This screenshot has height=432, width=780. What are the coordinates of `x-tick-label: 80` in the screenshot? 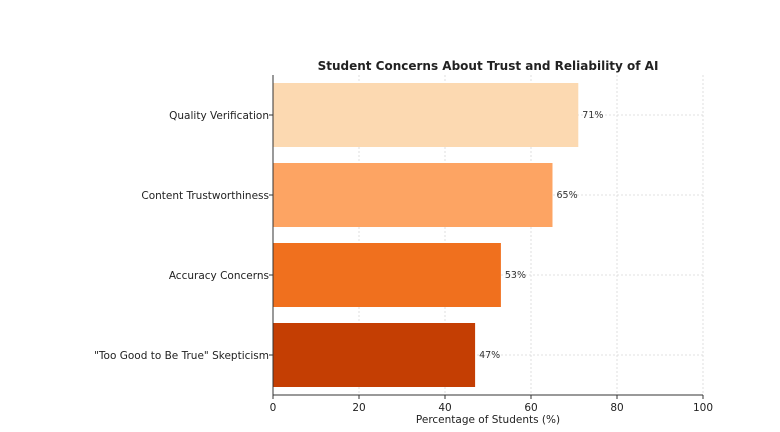 It's located at (616, 408).